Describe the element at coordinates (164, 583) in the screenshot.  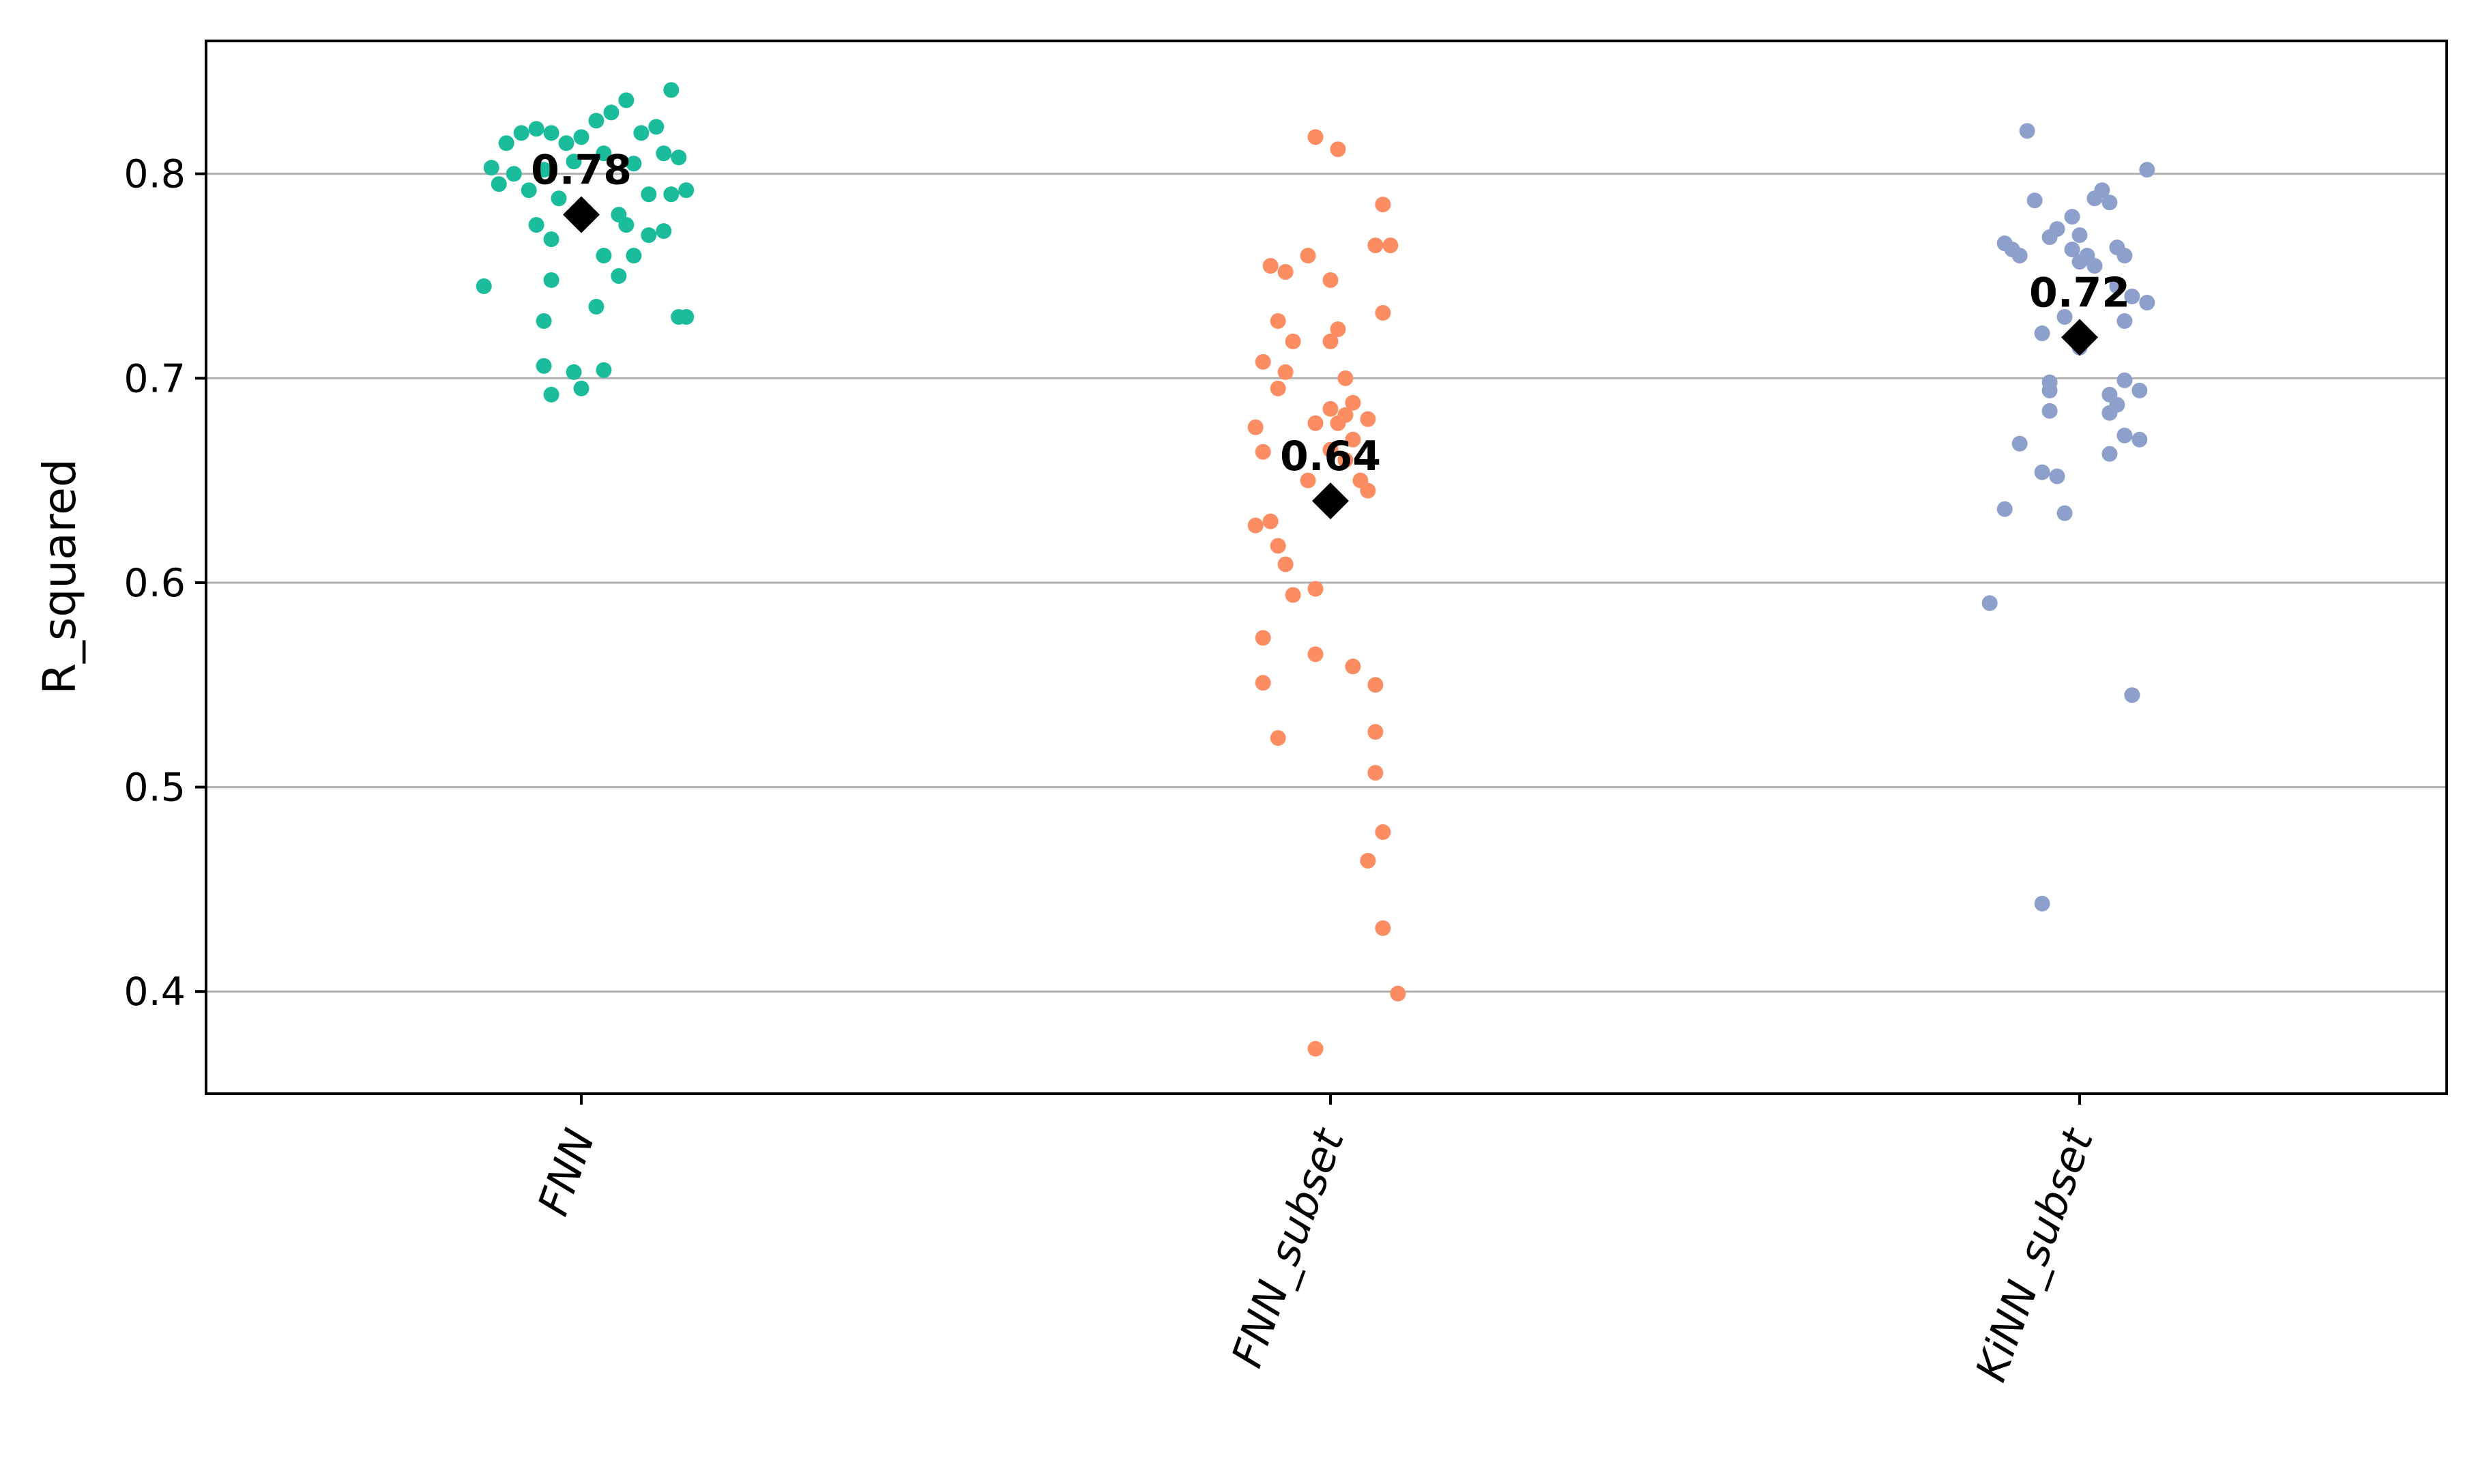
I see `y-axis: 0.4 0.5 0.6 0.7 0.8` at that location.